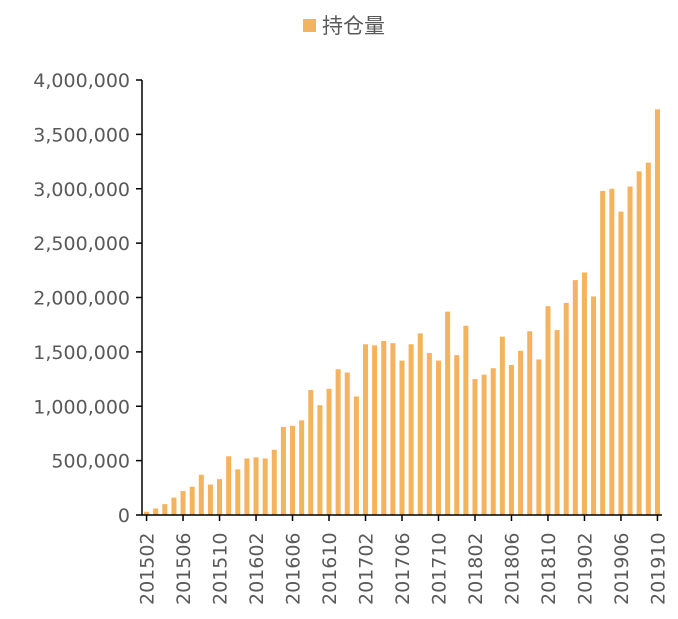 This screenshot has width=678, height=619. What do you see at coordinates (148, 568) in the screenshot?
I see `x-tick-label: 201502` at bounding box center [148, 568].